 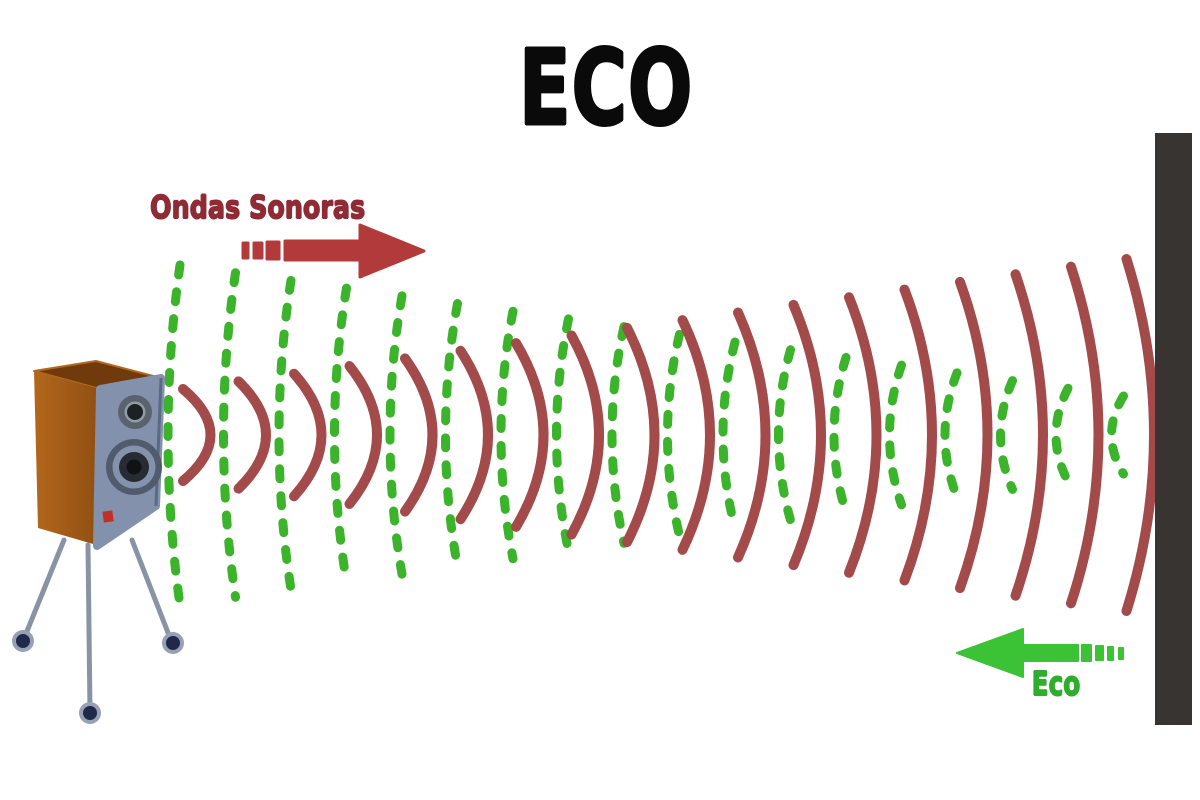 What do you see at coordinates (258, 208) in the screenshot?
I see `outgoing-waves-label: Ondas Sonoras` at bounding box center [258, 208].